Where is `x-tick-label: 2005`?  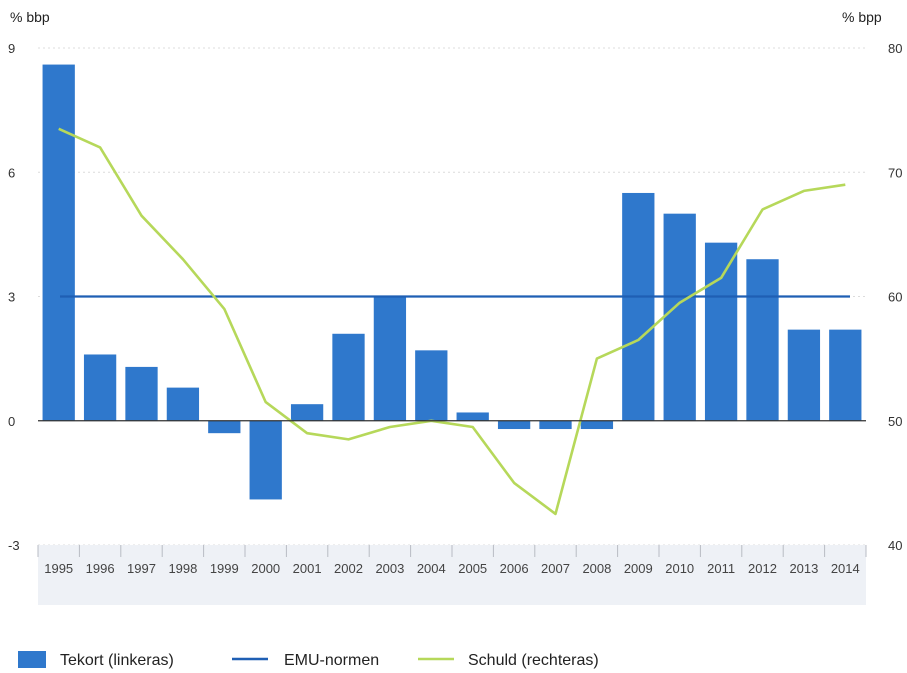 x-tick-label: 2005 is located at coordinates (472, 568).